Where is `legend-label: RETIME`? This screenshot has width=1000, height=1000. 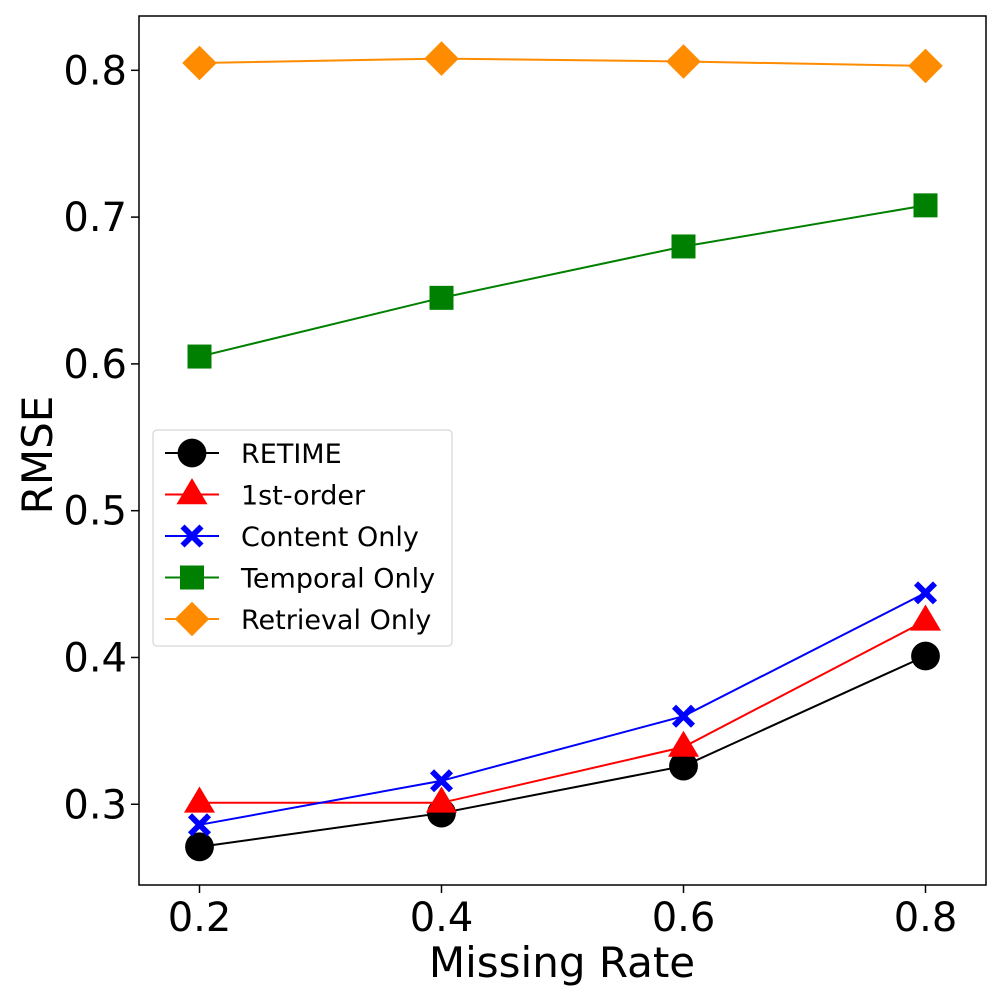 legend-label: RETIME is located at coordinates (291, 454).